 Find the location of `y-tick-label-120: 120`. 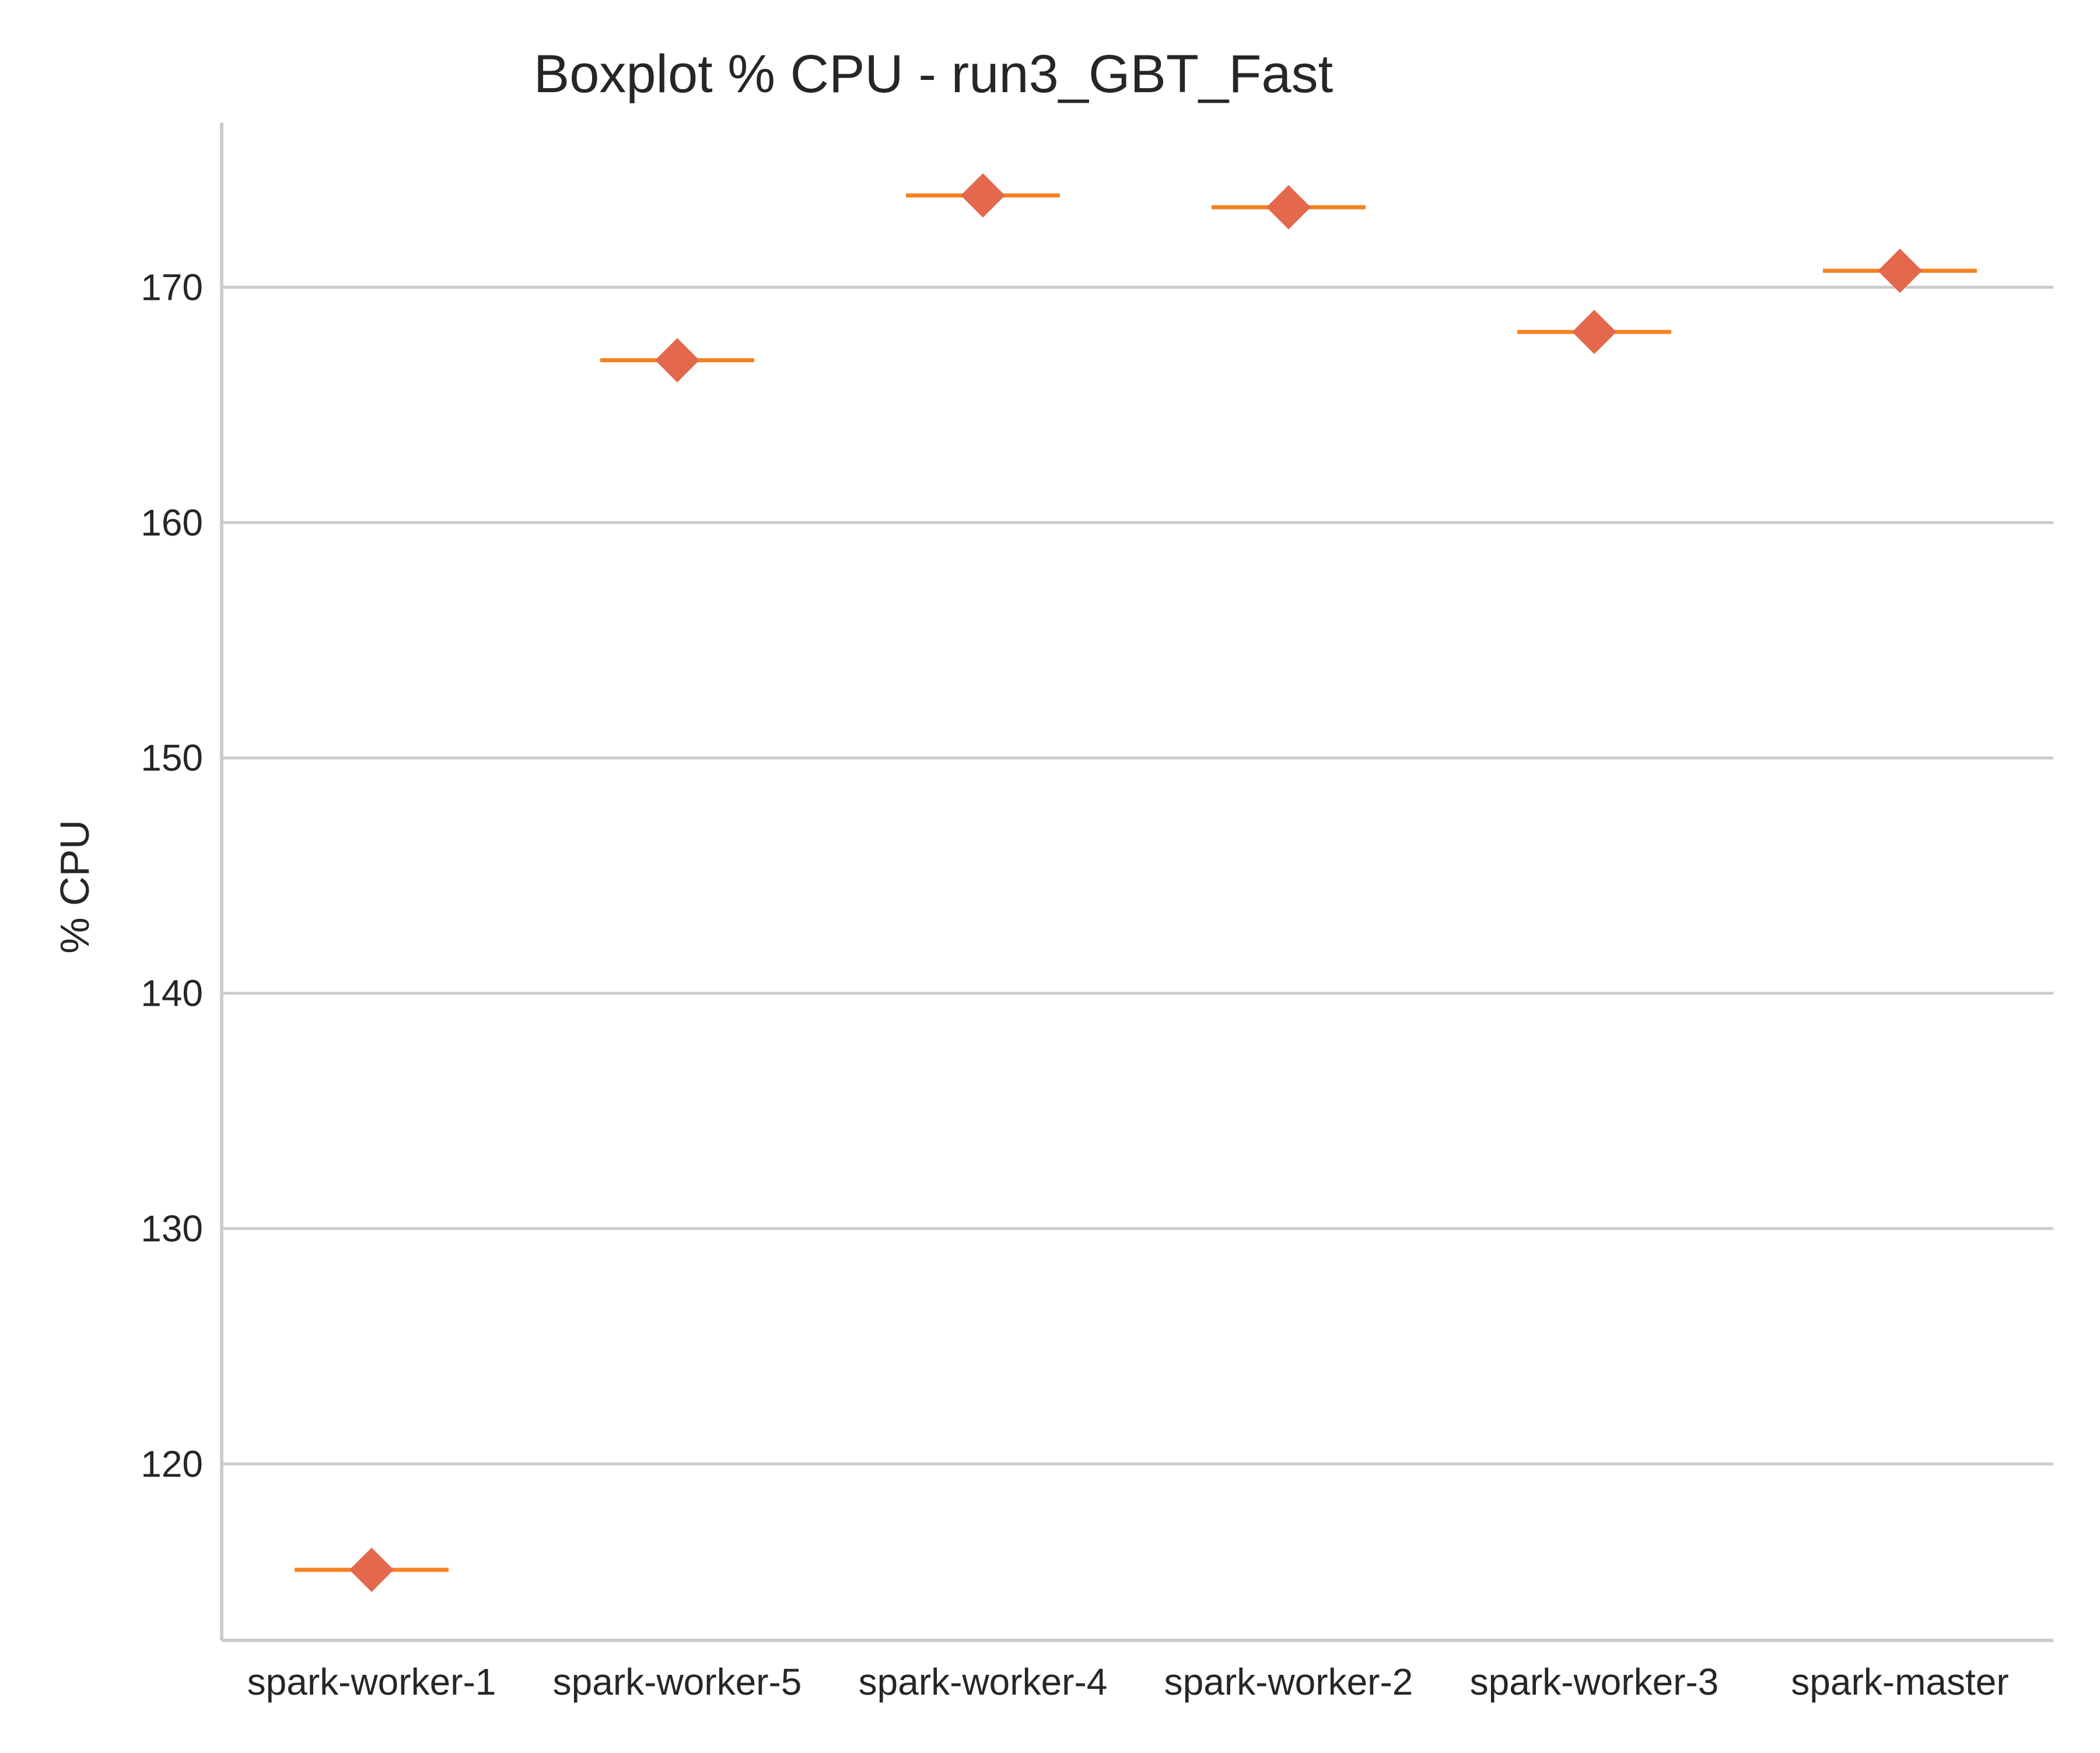

y-tick-label-120: 120 is located at coordinates (172, 1464).